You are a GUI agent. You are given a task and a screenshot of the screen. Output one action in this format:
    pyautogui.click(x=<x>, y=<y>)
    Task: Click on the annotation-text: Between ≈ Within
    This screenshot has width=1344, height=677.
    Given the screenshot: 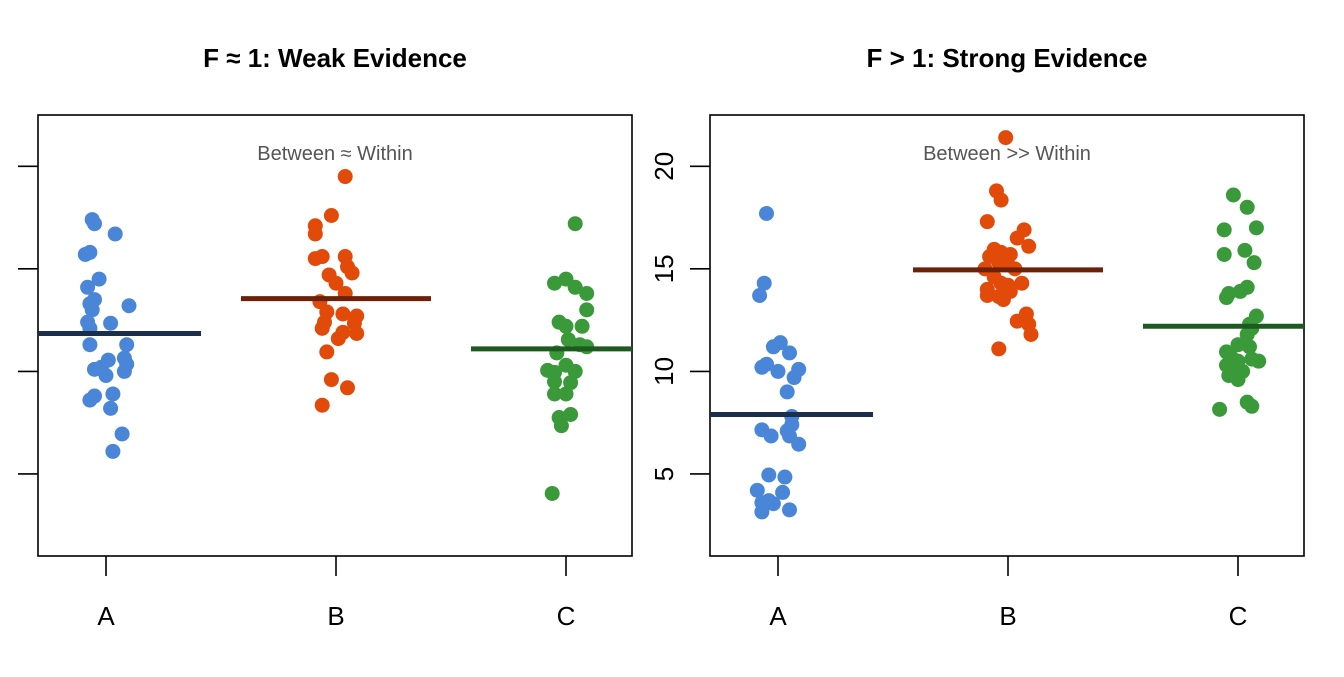 What is the action you would take?
    pyautogui.click(x=335, y=154)
    